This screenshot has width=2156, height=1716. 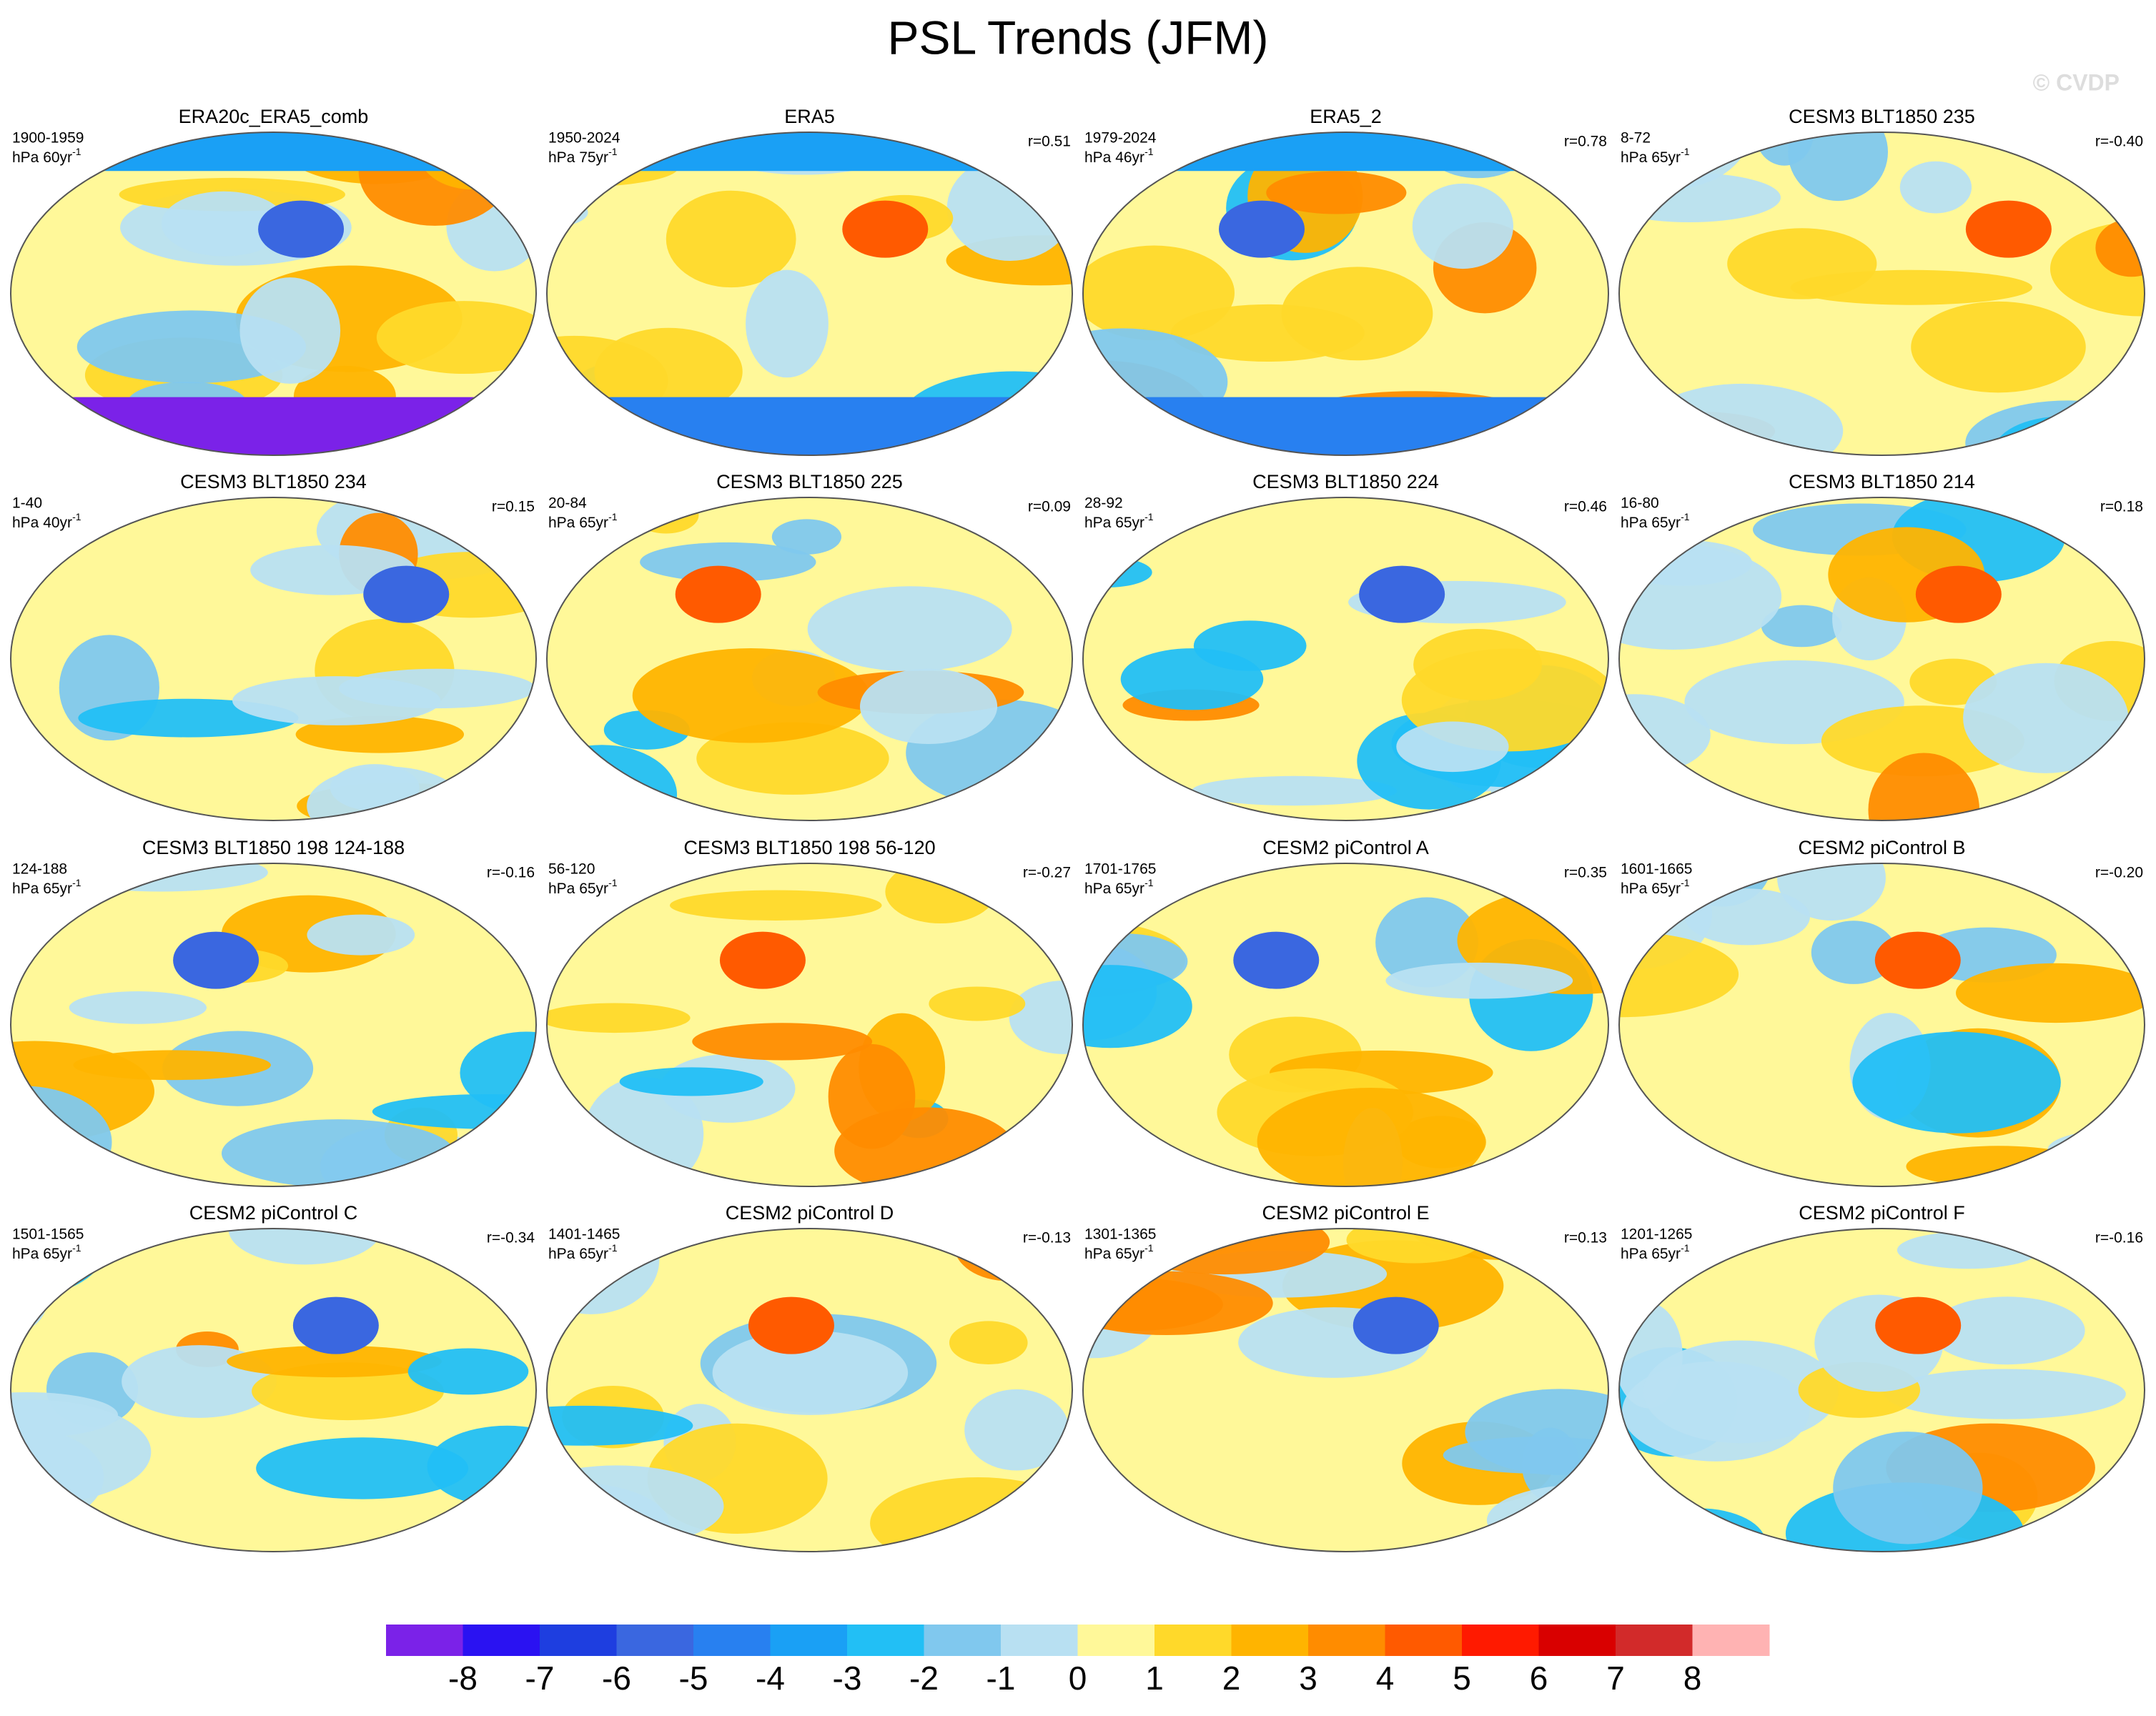 What do you see at coordinates (46, 156) in the screenshot?
I see `panel-units: hPa 60yr-1` at bounding box center [46, 156].